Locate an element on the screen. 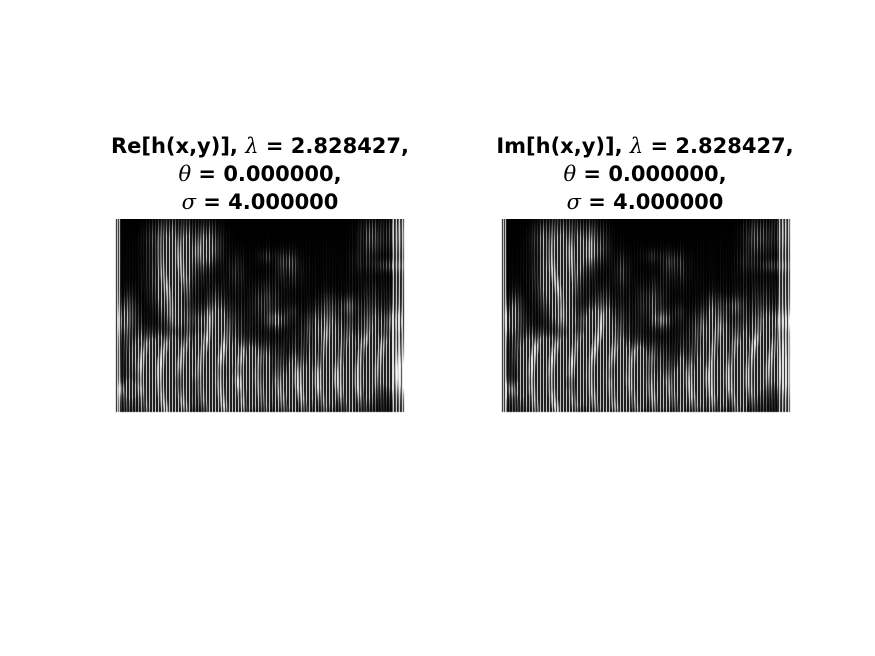 This screenshot has width=875, height=656. panel-re-title-line1: Re[h(x,y)], λ = 2.828427, is located at coordinates (260, 146).